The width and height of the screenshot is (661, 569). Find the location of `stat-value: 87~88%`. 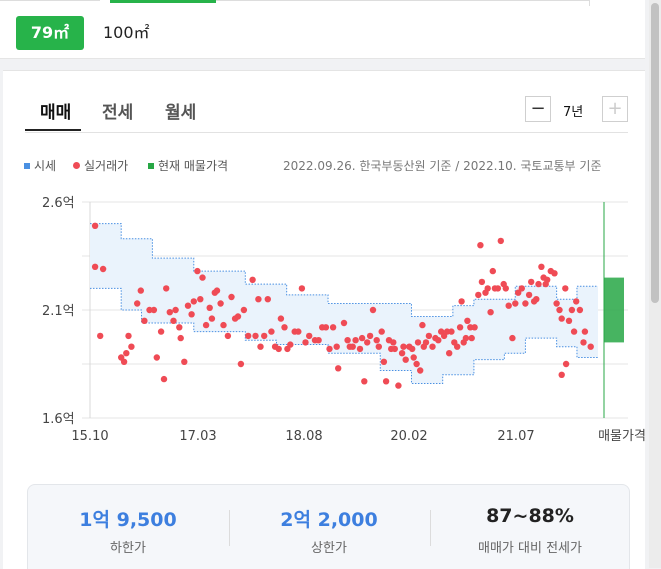

stat-value: 87~88% is located at coordinates (530, 516).